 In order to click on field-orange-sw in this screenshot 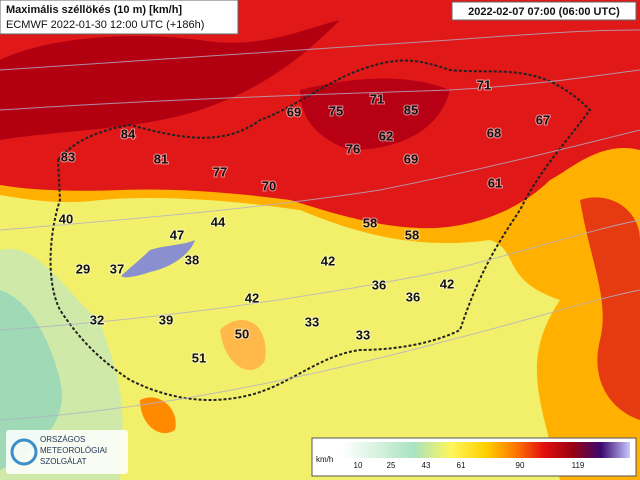, I will do `click(158, 415)`.